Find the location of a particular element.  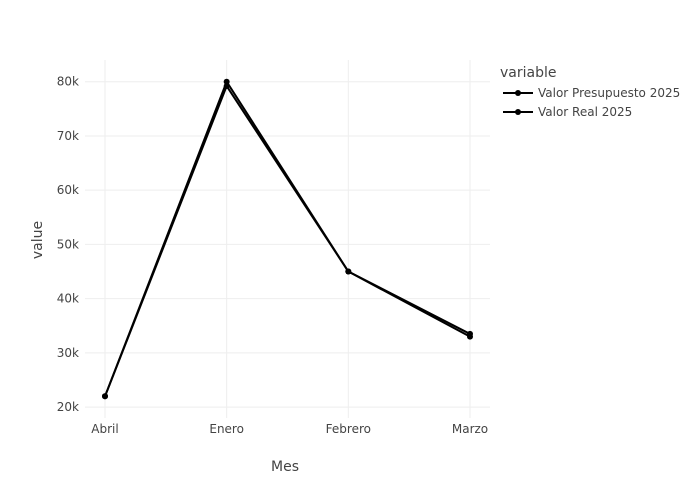

y-tick-label: 20k is located at coordinates (68, 407).